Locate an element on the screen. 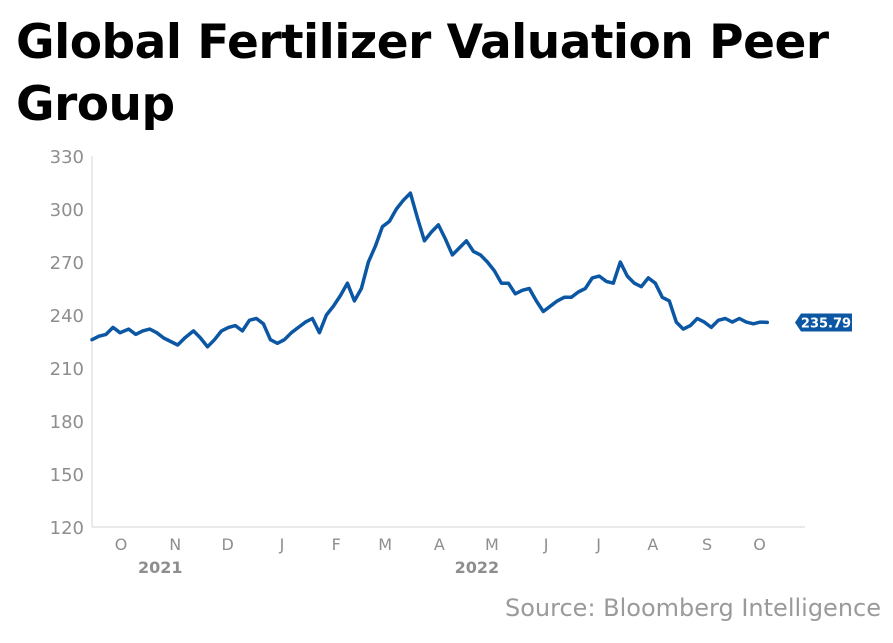  x-tick-label: F is located at coordinates (336, 544).